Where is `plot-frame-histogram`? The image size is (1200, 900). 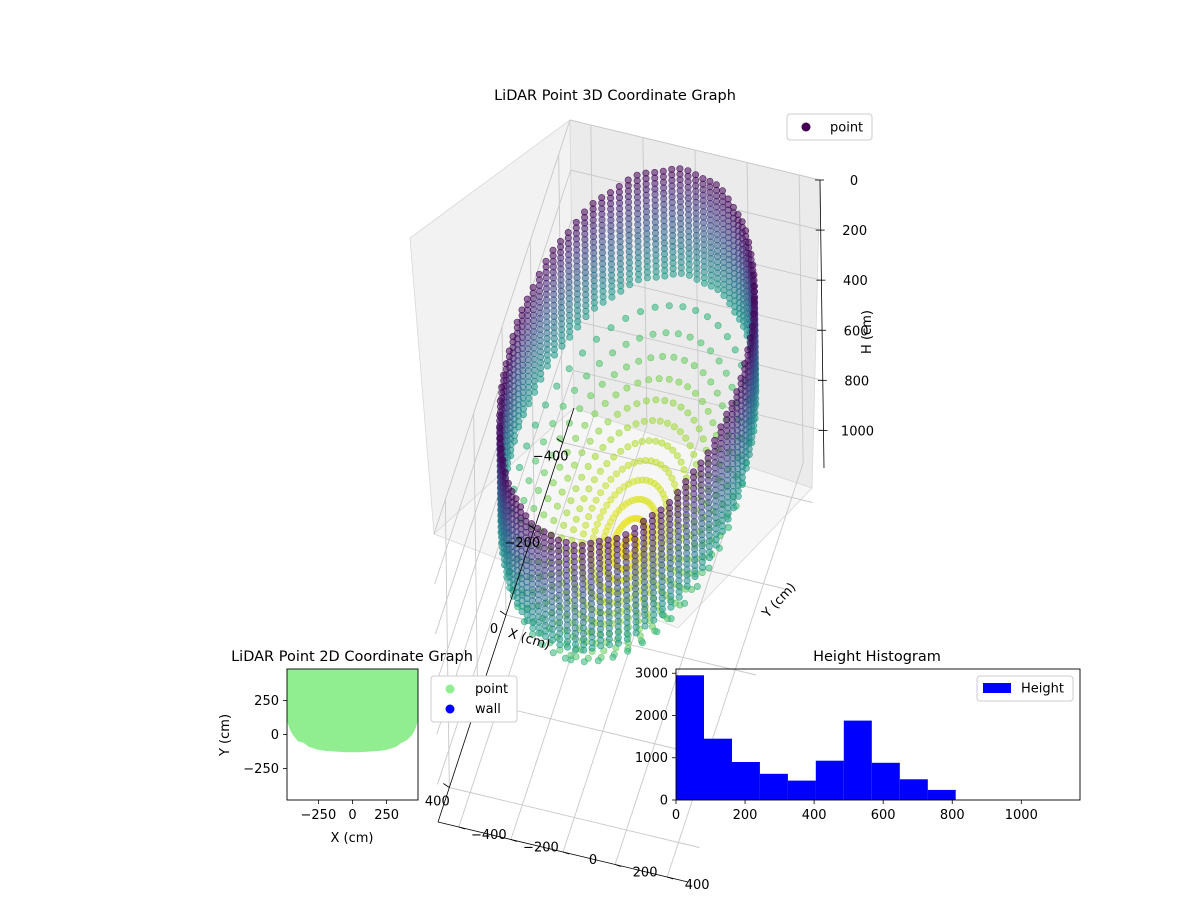
plot-frame-histogram is located at coordinates (878, 734).